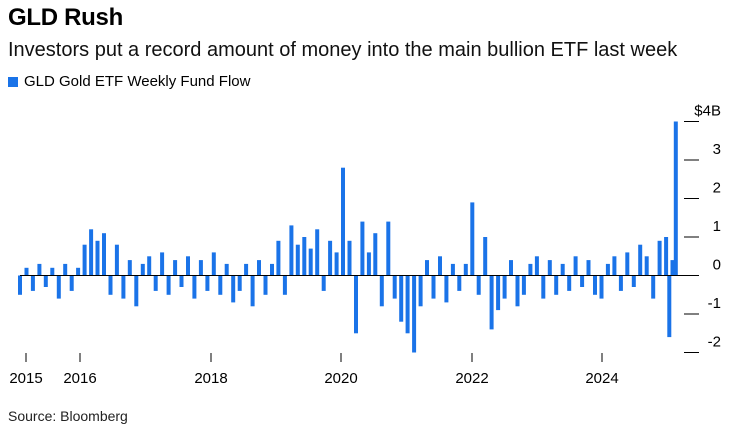  What do you see at coordinates (314, 370) in the screenshot?
I see `x-axis: 2015 2016 2018 2020 2022 2024` at bounding box center [314, 370].